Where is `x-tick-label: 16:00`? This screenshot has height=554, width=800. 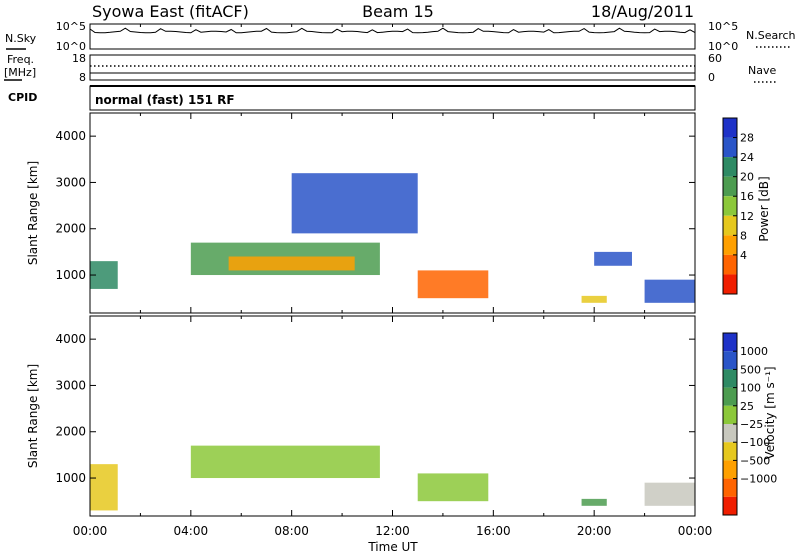 x-tick-label: 16:00 is located at coordinates (493, 531).